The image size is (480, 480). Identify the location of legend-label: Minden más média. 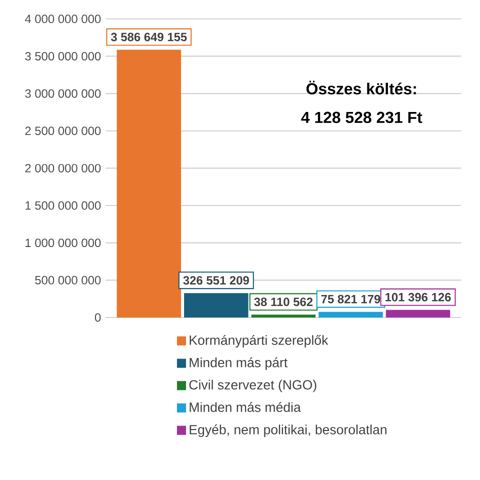
(245, 407).